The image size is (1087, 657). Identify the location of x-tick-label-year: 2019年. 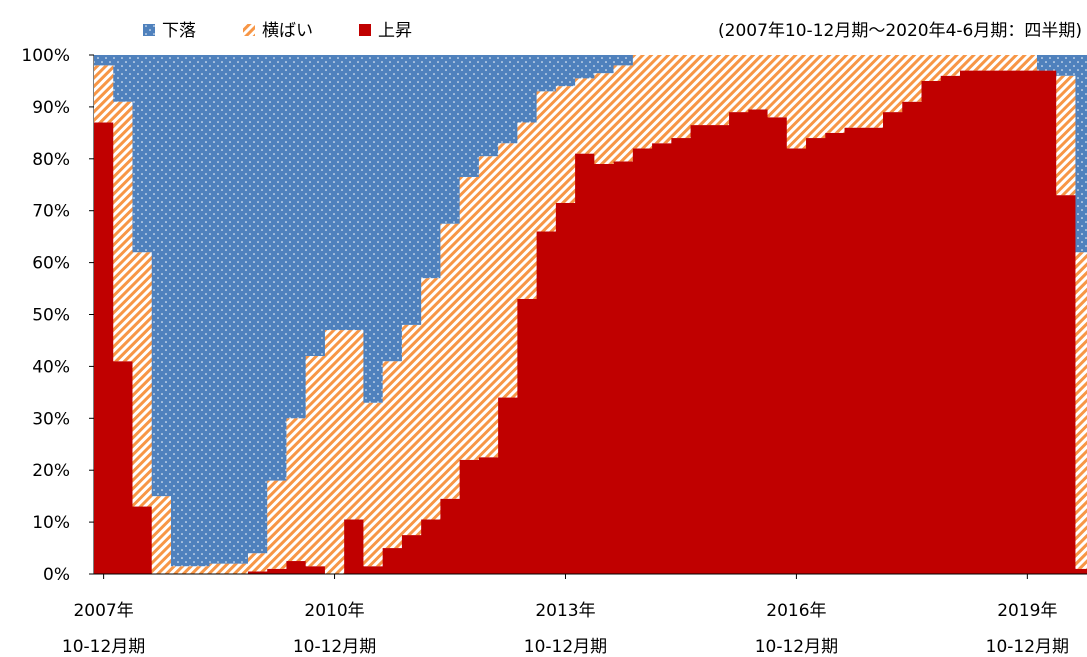
(1027, 611).